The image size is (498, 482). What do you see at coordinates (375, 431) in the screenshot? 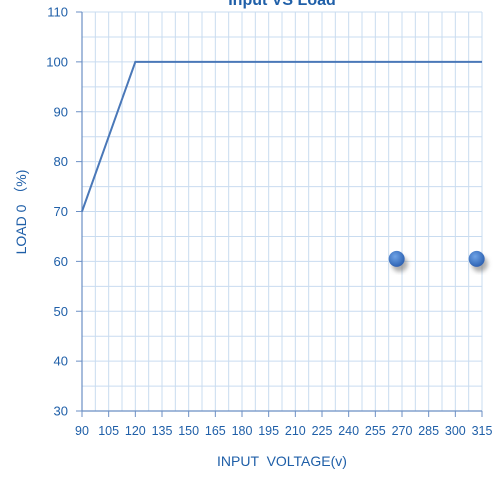
I see `x-tick-label: 255` at bounding box center [375, 431].